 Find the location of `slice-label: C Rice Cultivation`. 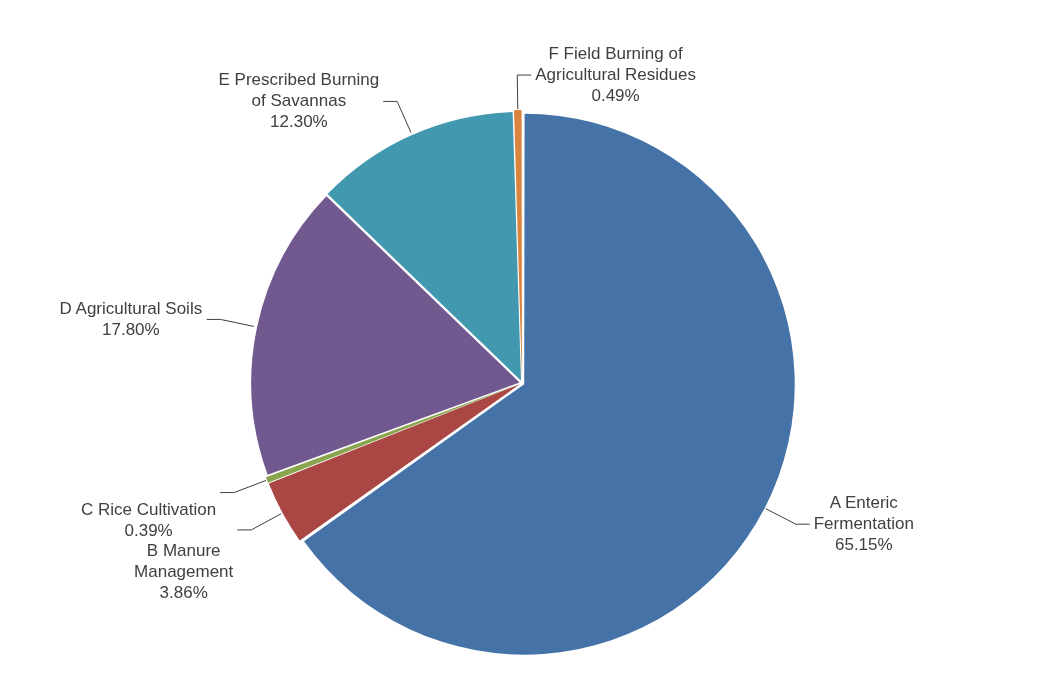

slice-label: C Rice Cultivation is located at coordinates (149, 509).